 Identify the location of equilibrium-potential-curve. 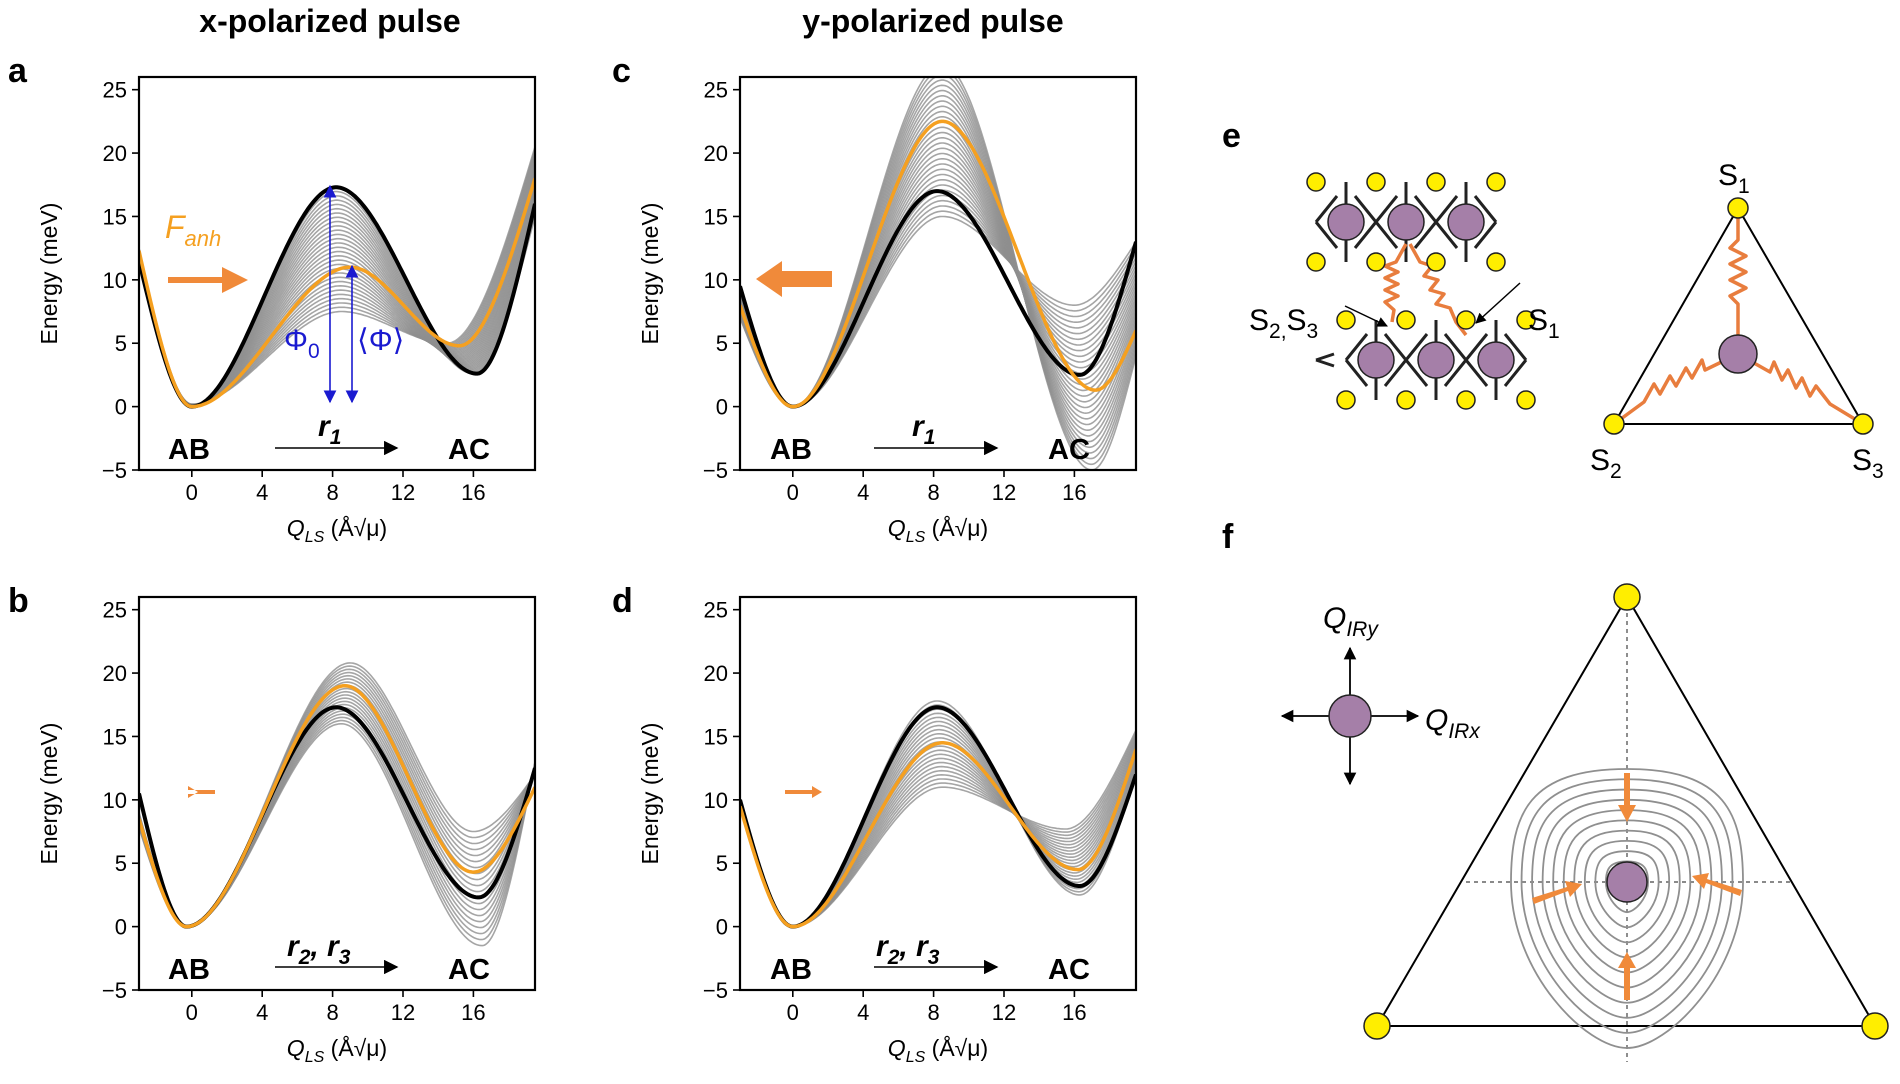
(337, 297).